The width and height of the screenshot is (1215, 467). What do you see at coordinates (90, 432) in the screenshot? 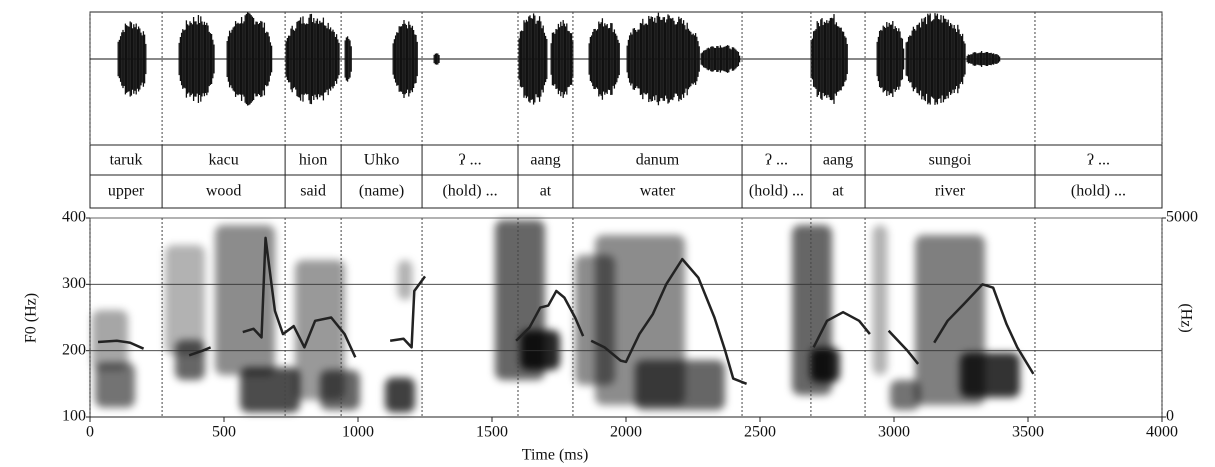
I see `x-tick-label: 0` at bounding box center [90, 432].